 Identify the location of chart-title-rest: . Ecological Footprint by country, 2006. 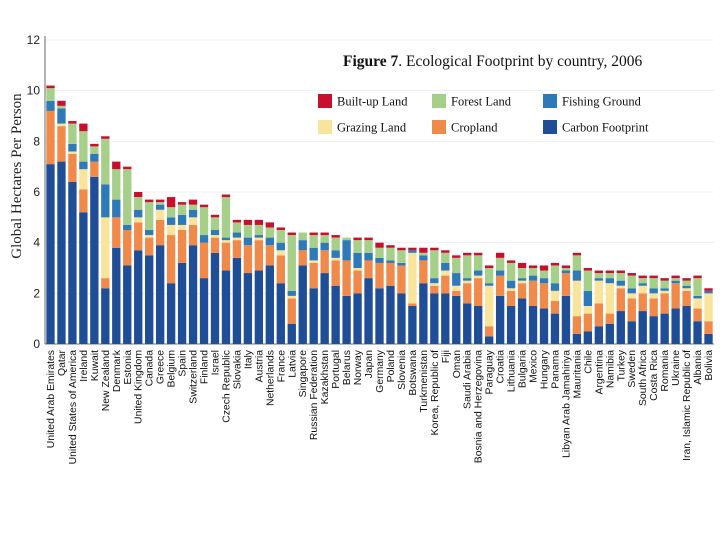
(520, 61).